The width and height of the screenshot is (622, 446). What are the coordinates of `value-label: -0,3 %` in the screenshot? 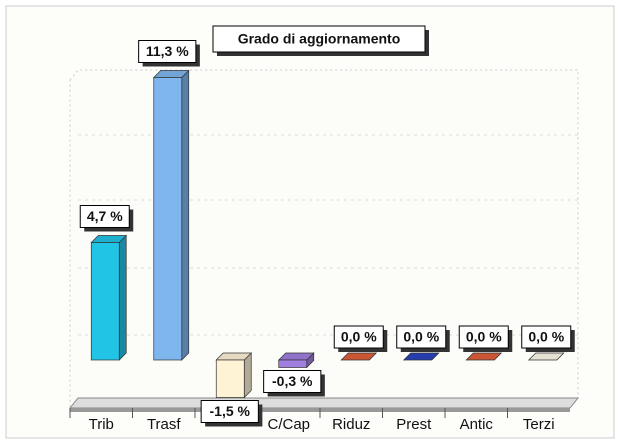 It's located at (292, 381).